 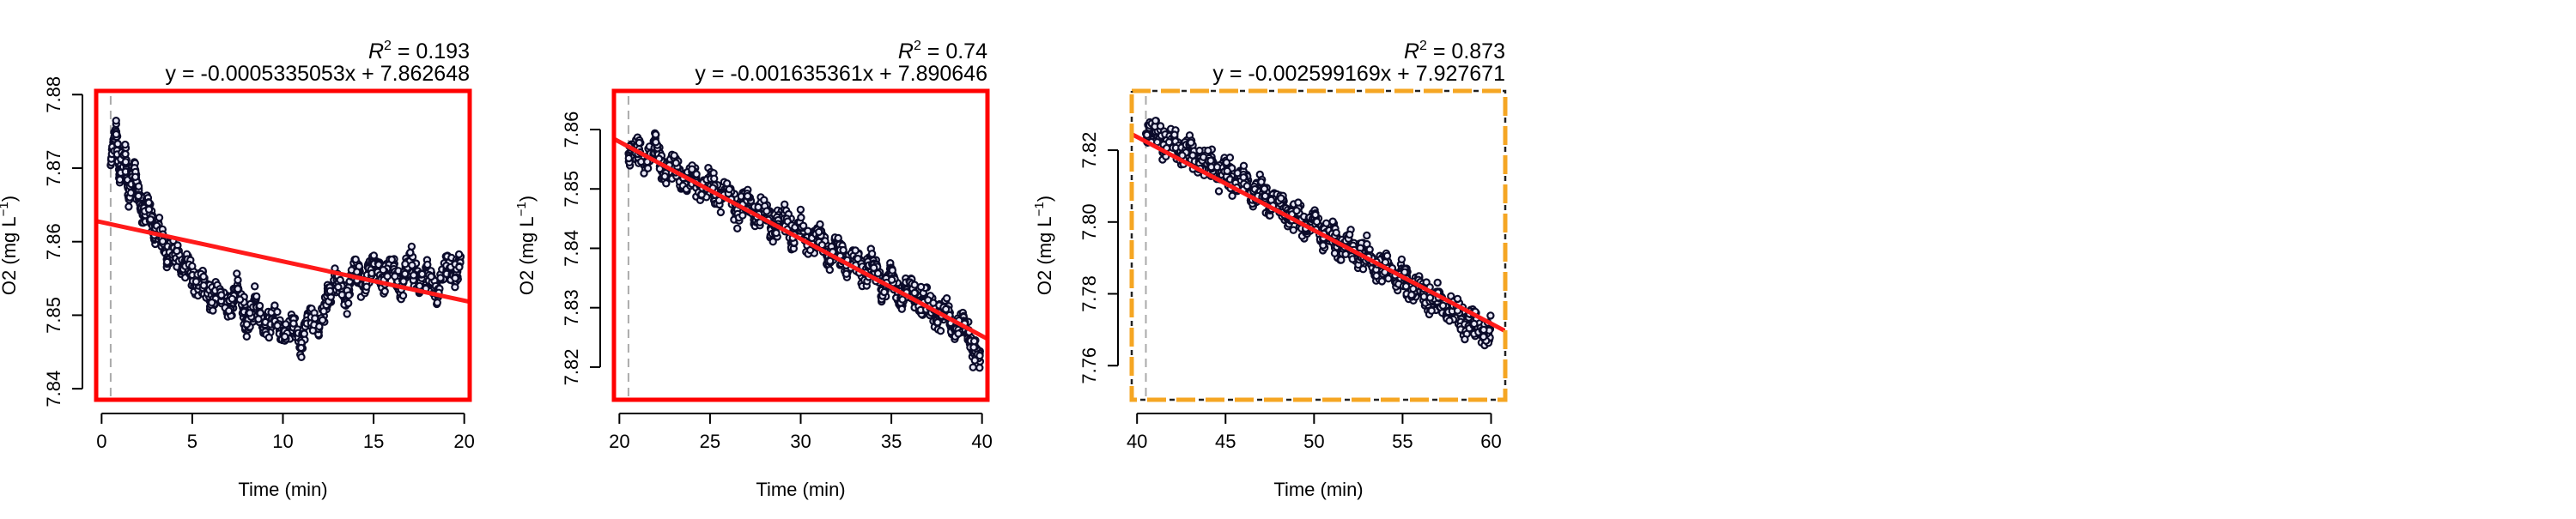 What do you see at coordinates (710, 441) in the screenshot?
I see `x-tick-label: 25` at bounding box center [710, 441].